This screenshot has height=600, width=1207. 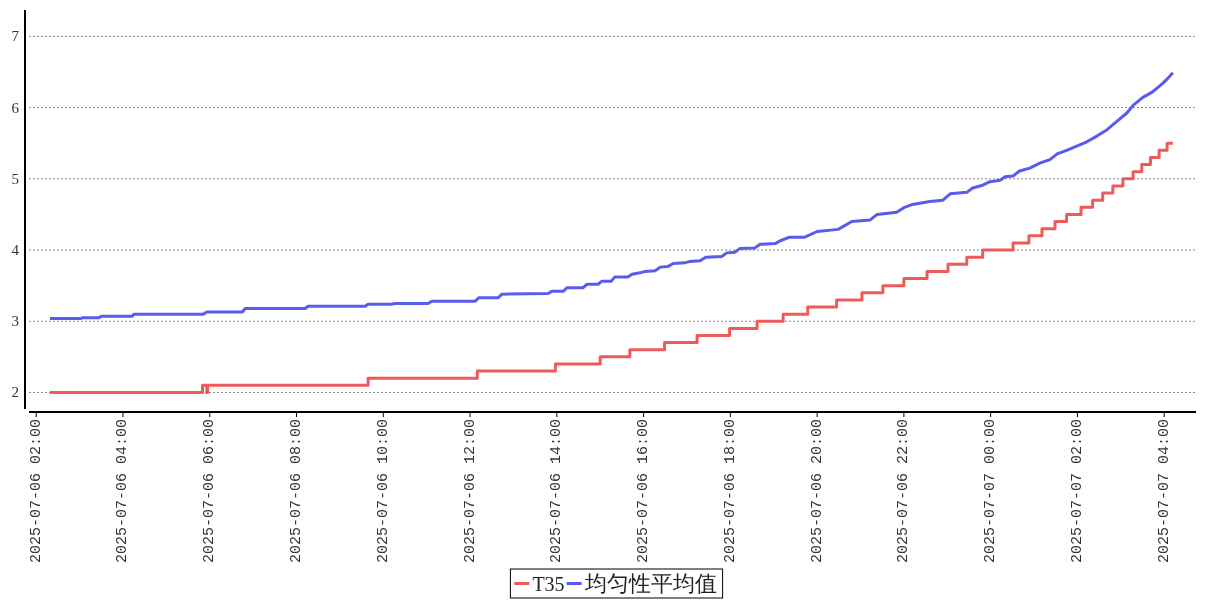 I want to click on x-tick-label: 2025-07-06 14:00, so click(x=557, y=491).